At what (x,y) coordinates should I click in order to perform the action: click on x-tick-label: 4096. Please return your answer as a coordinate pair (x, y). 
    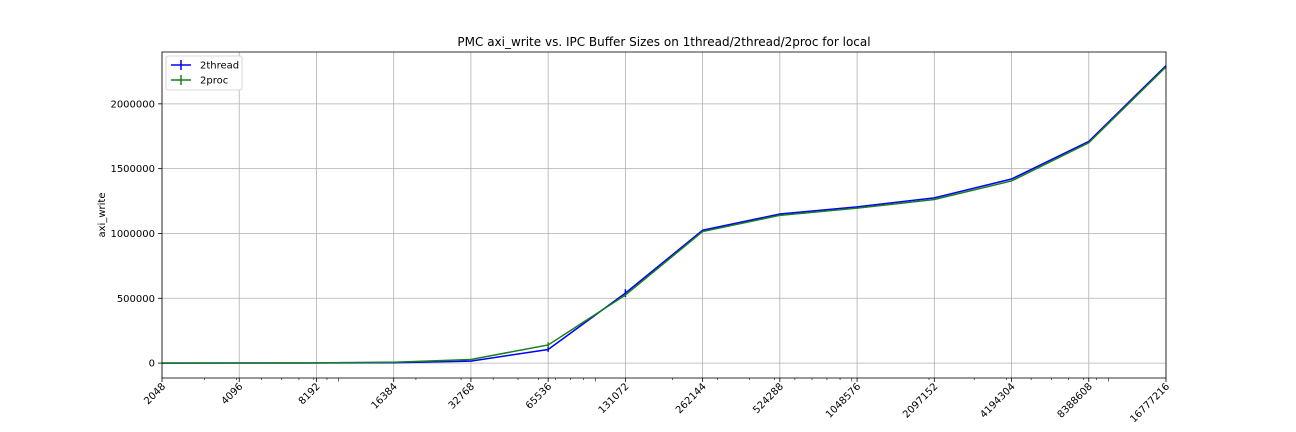
    Looking at the image, I should click on (233, 394).